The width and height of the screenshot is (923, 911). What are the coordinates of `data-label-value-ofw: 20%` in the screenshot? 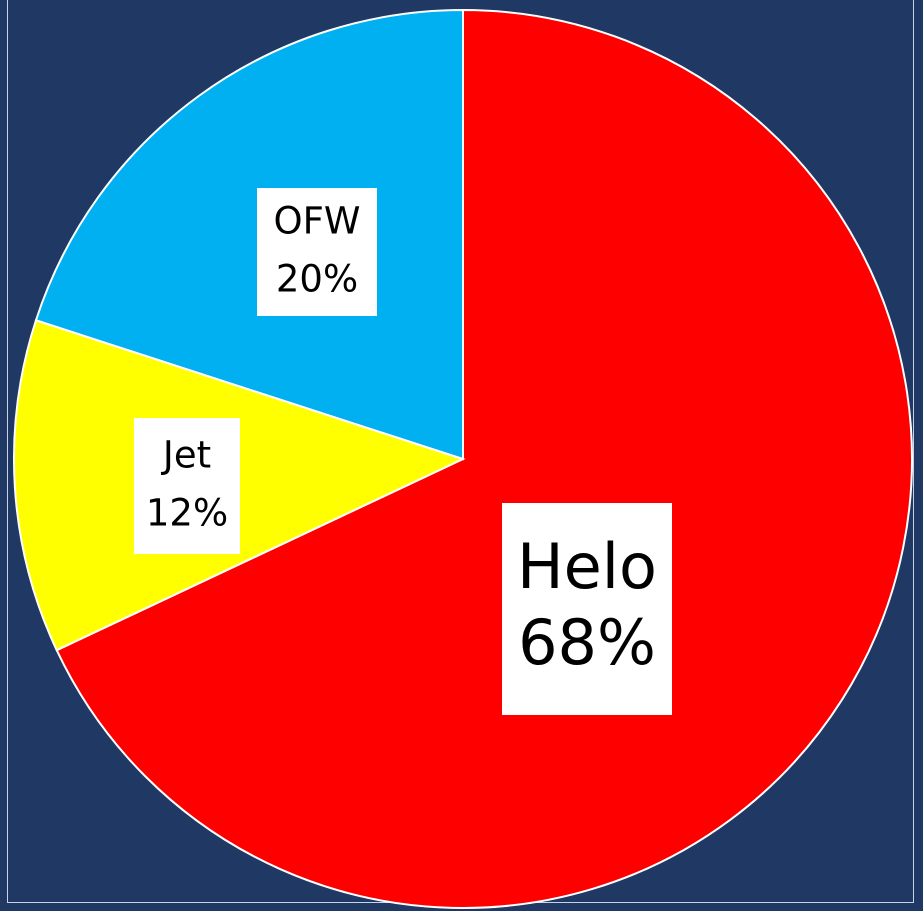 It's located at (317, 279).